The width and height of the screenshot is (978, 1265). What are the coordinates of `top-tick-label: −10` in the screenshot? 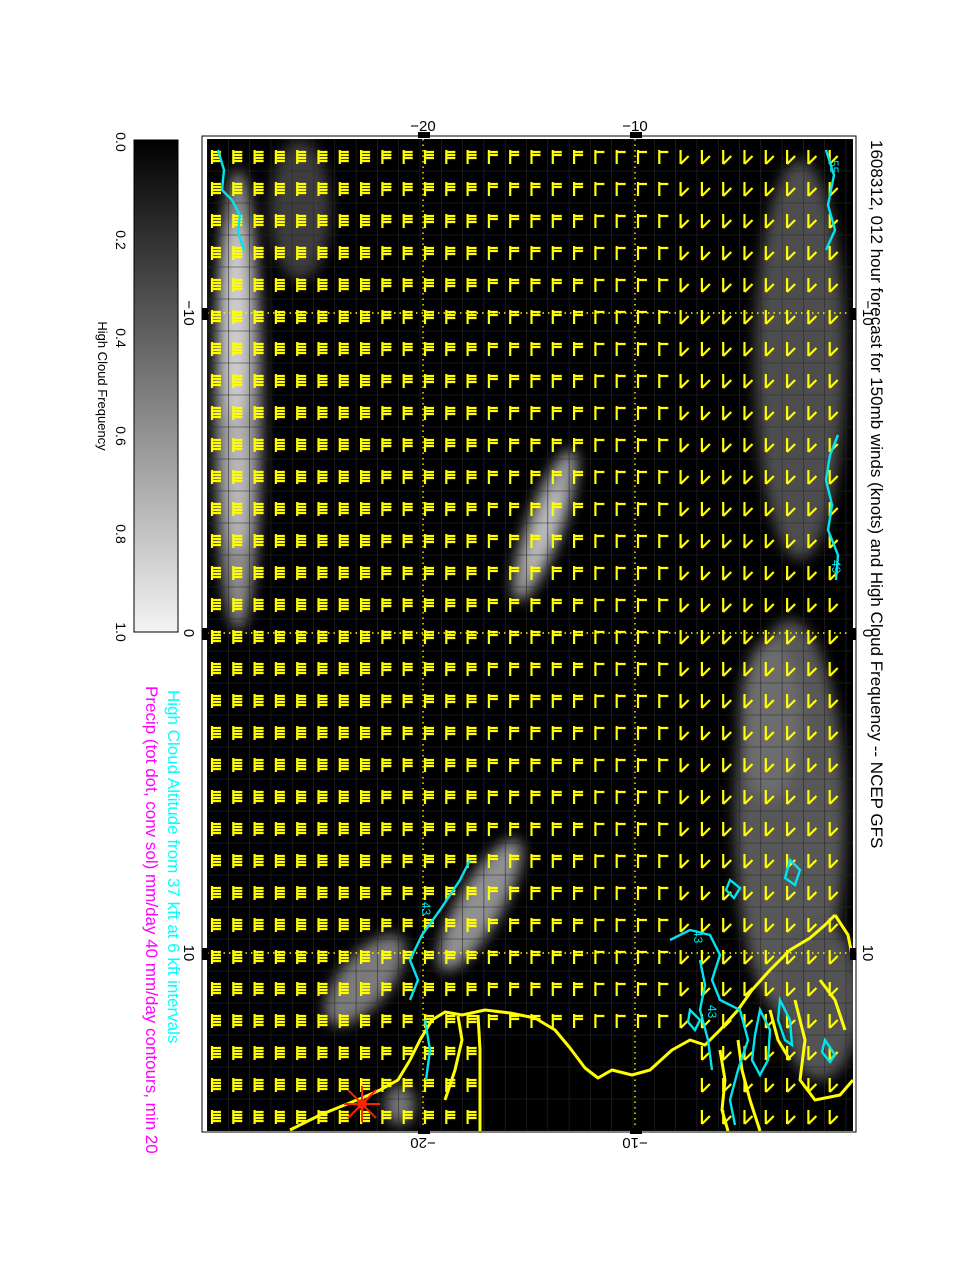 It's located at (634, 126).